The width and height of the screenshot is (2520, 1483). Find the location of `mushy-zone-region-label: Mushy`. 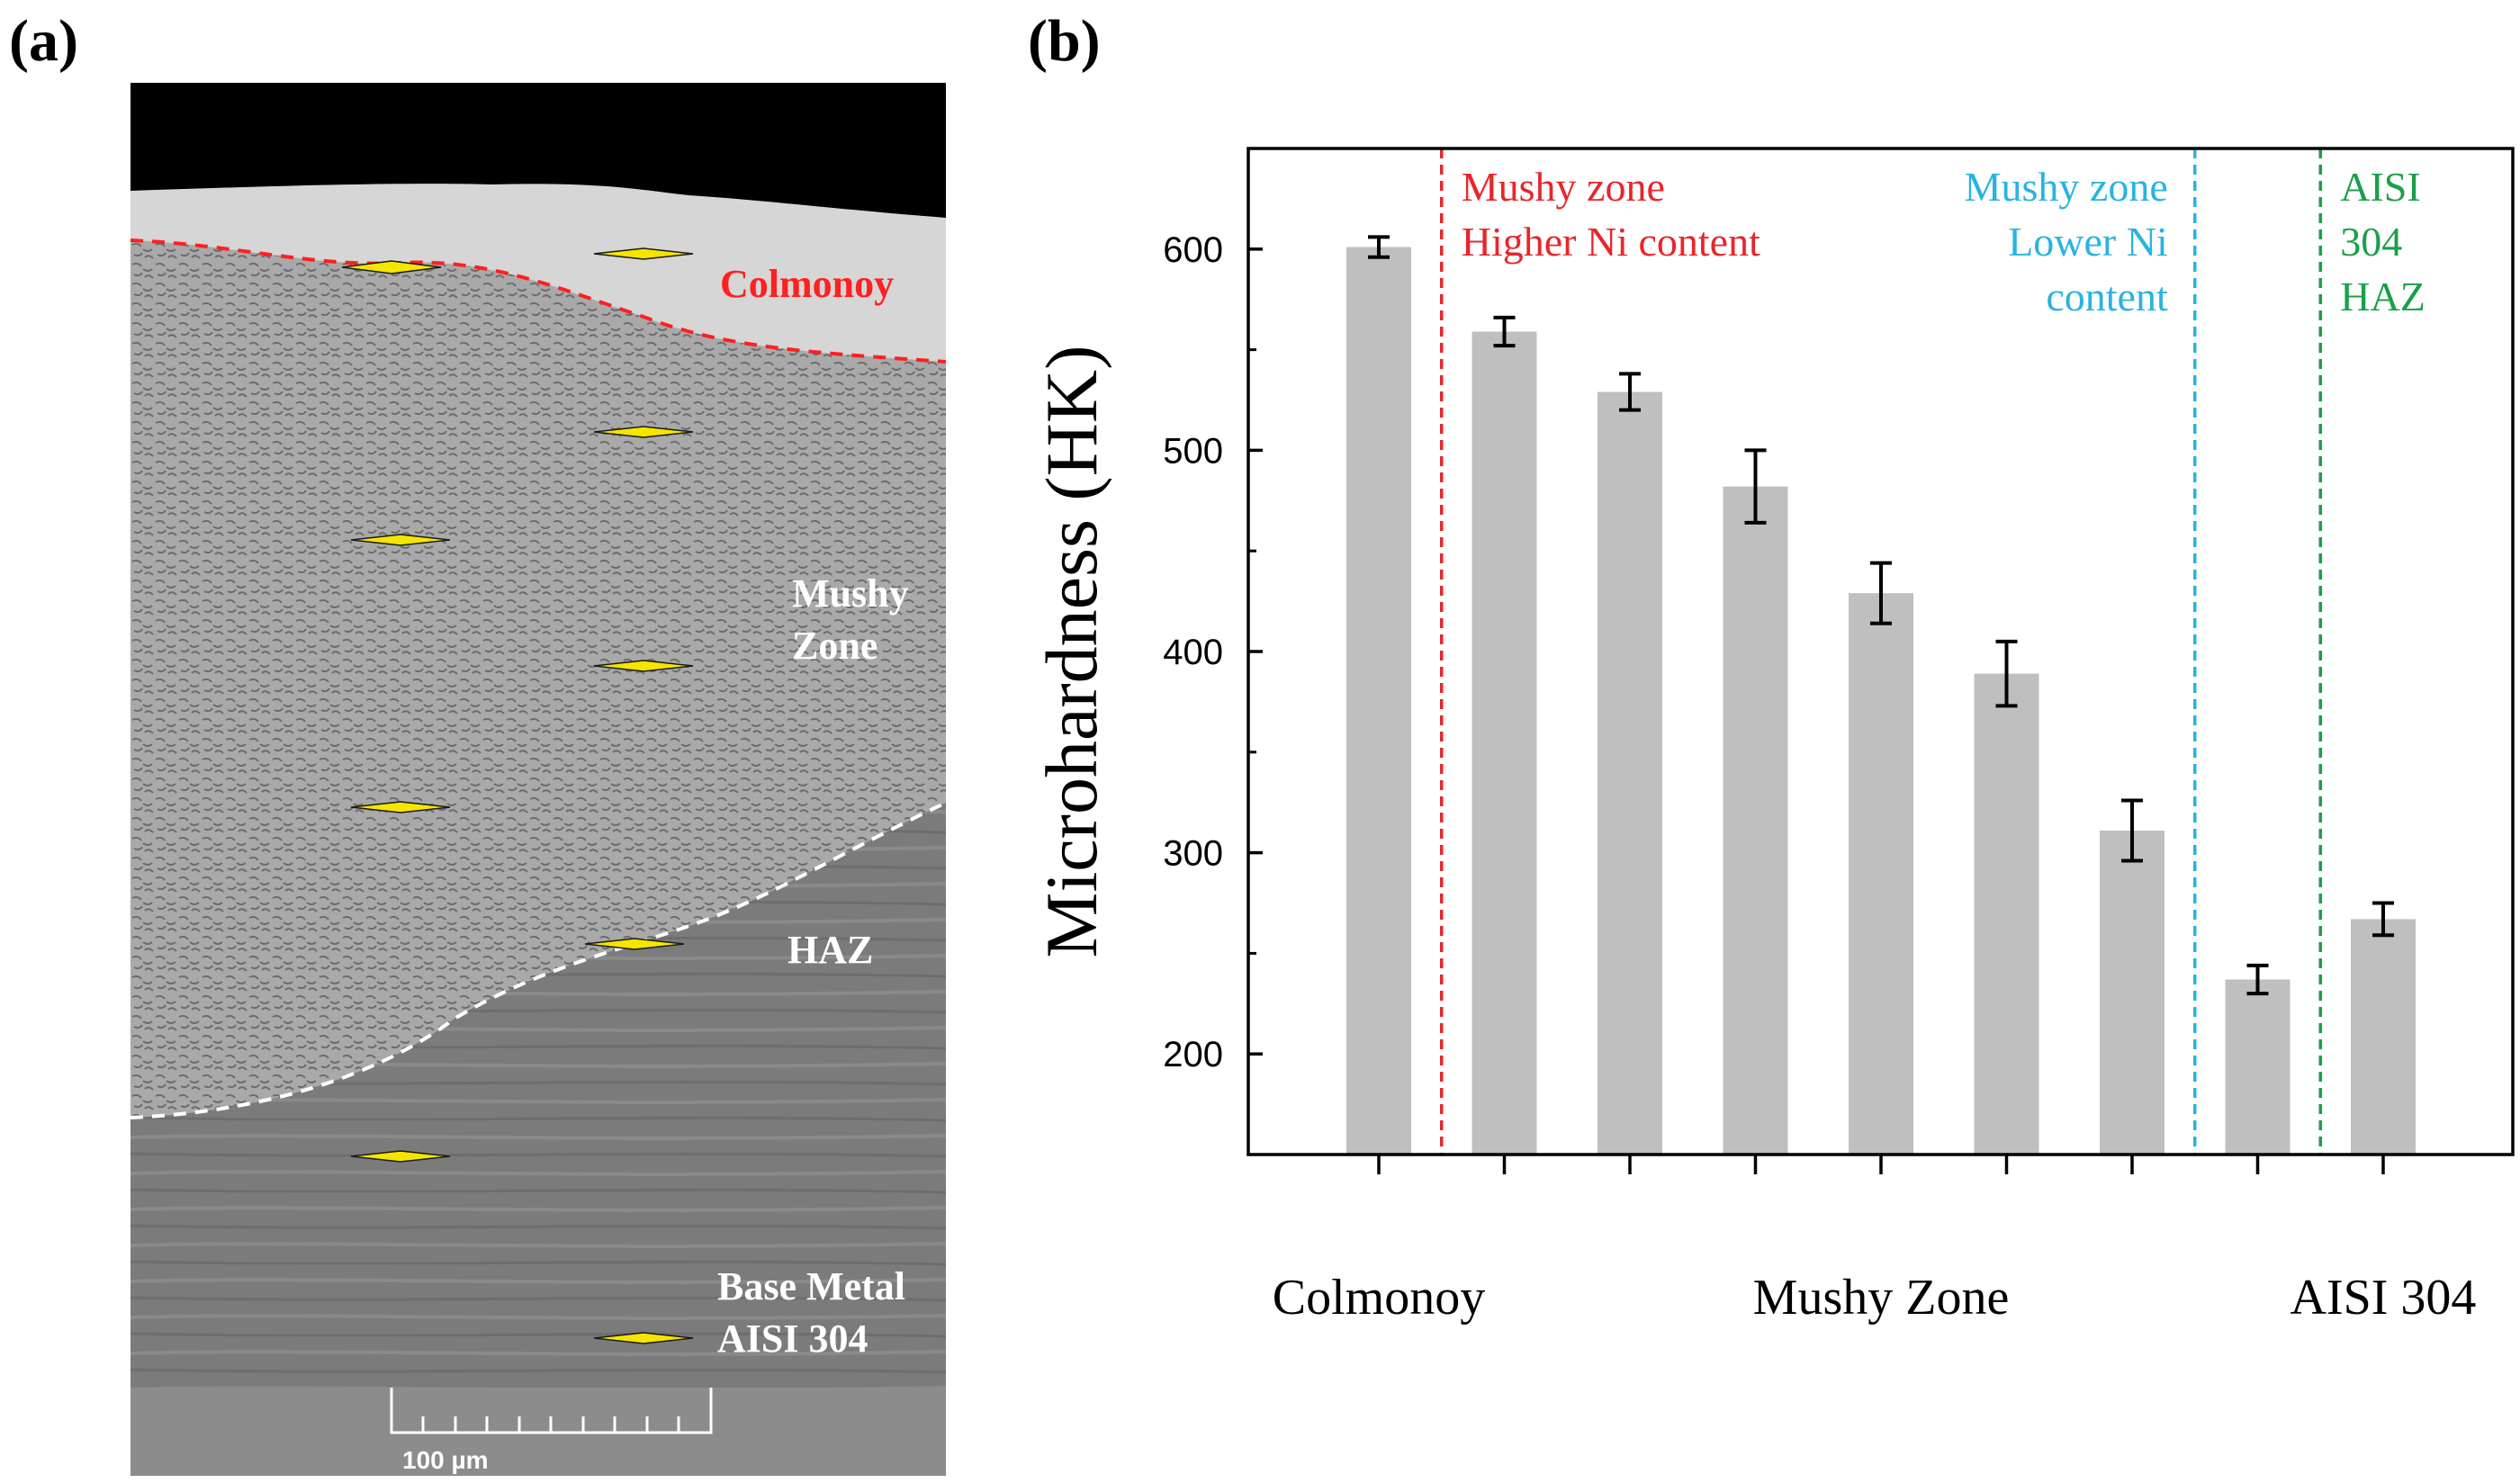

mushy-zone-region-label: Mushy is located at coordinates (850, 593).